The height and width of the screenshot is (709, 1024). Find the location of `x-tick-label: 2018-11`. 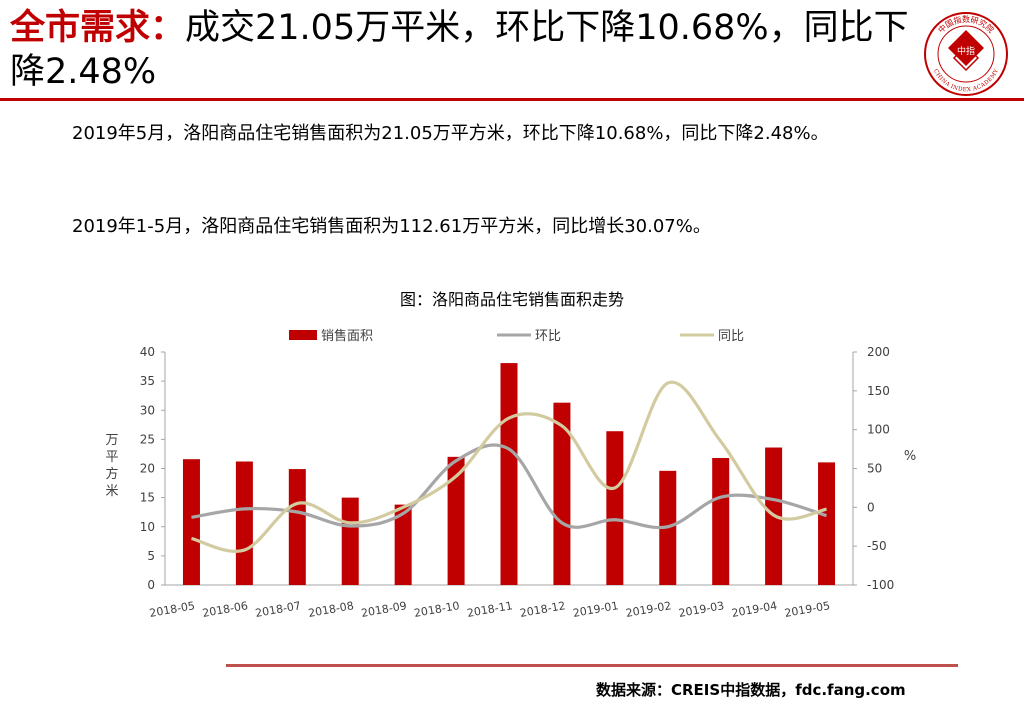

x-tick-label: 2018-11 is located at coordinates (490, 609).